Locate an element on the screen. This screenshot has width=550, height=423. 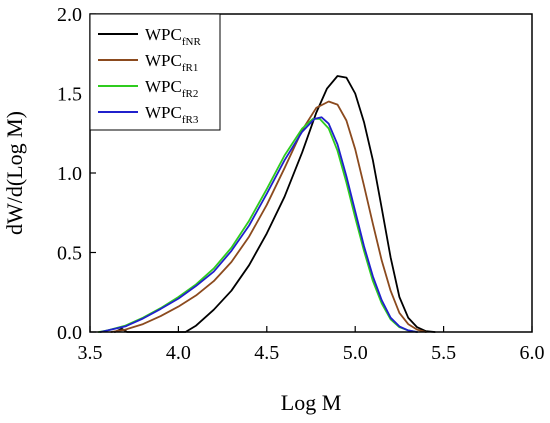
x-tick-label: 6.0 is located at coordinates (532, 353).